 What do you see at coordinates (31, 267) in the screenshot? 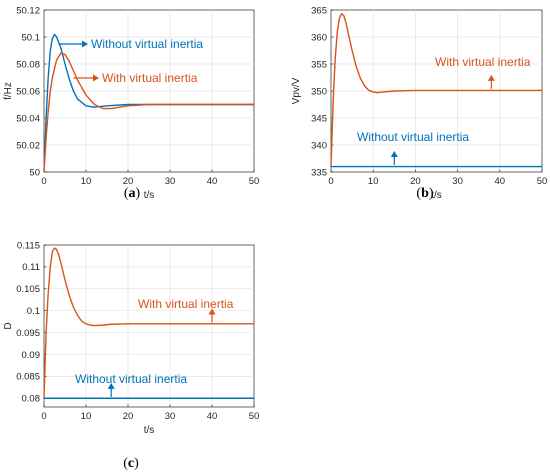
I see `y-tick-label: 0.11` at bounding box center [31, 267].